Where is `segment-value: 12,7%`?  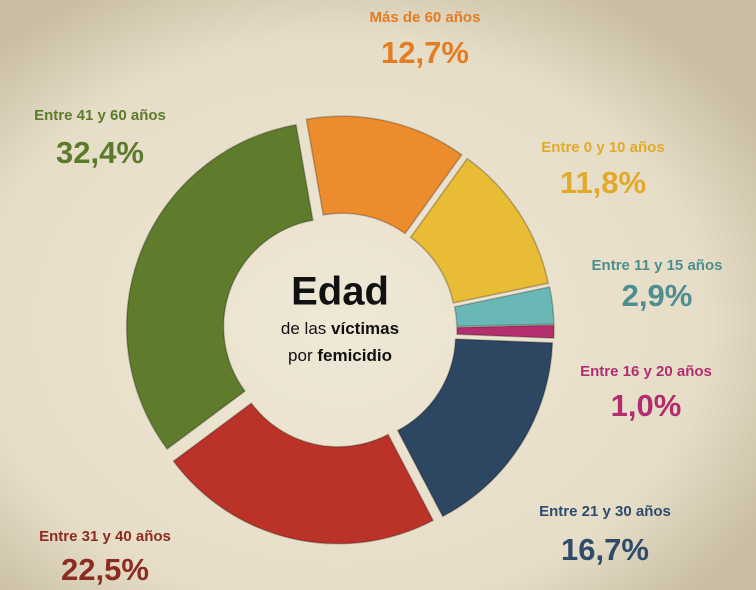
segment-value: 12,7% is located at coordinates (425, 52).